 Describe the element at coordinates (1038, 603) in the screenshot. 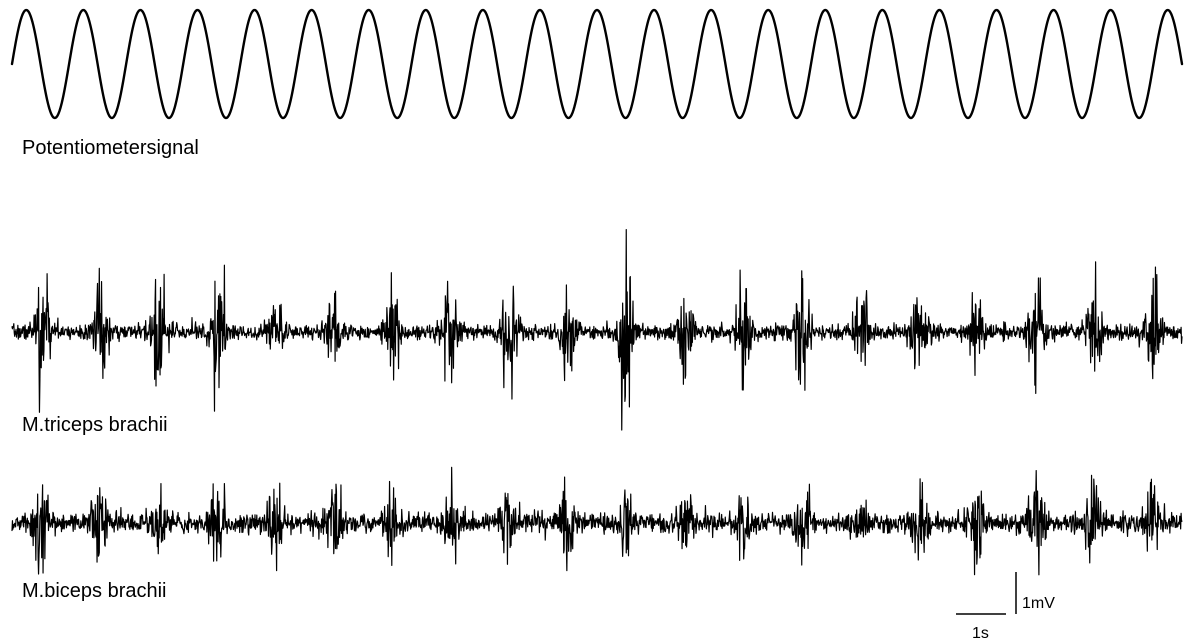

I see `amplitude-scale-label: 1mV` at that location.